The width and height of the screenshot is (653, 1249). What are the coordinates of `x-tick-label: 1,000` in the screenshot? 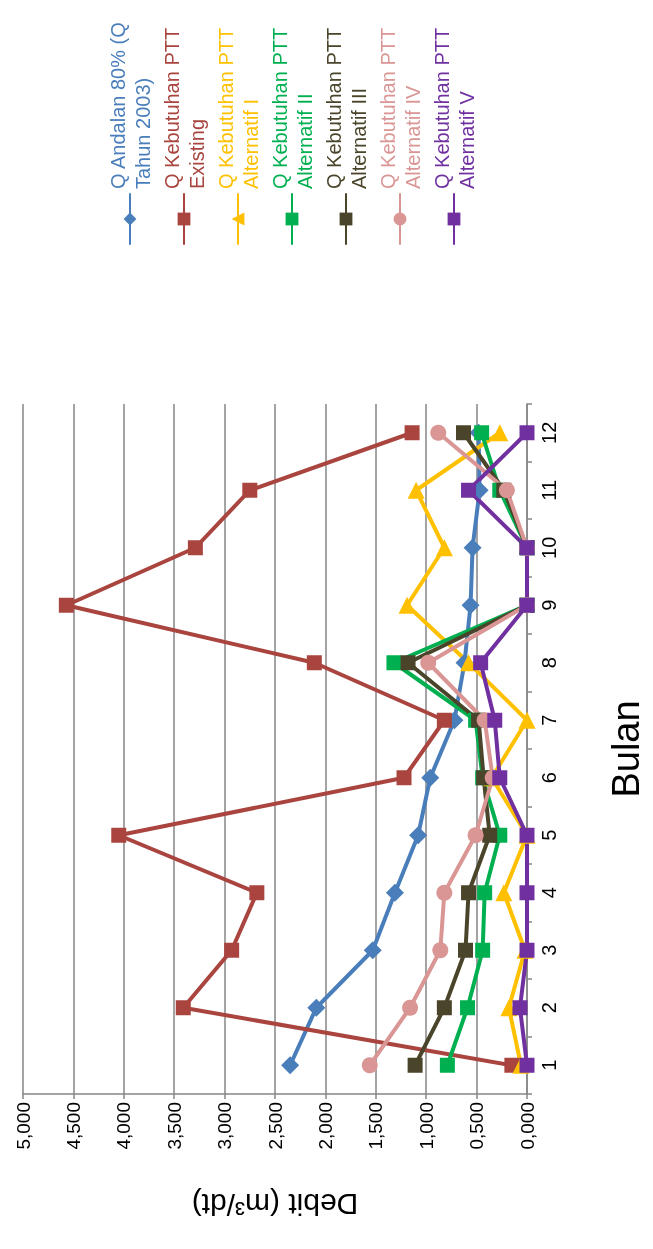 It's located at (426, 1126).